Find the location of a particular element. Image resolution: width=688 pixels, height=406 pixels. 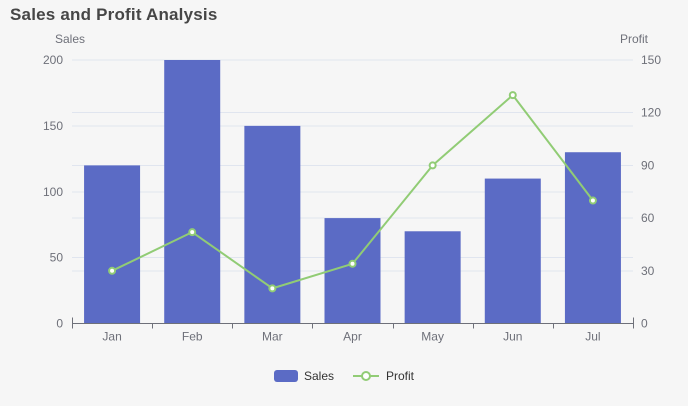

legend-label-sales: Sales is located at coordinates (318, 376).